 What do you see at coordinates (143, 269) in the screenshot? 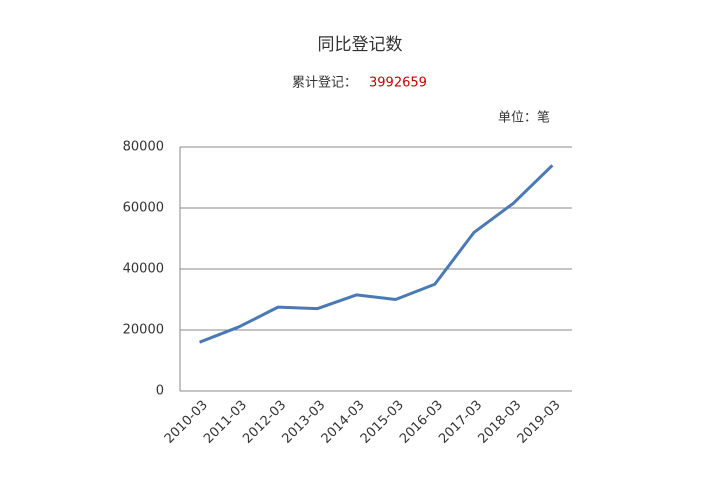
I see `y-tick-label: 40000` at bounding box center [143, 269].